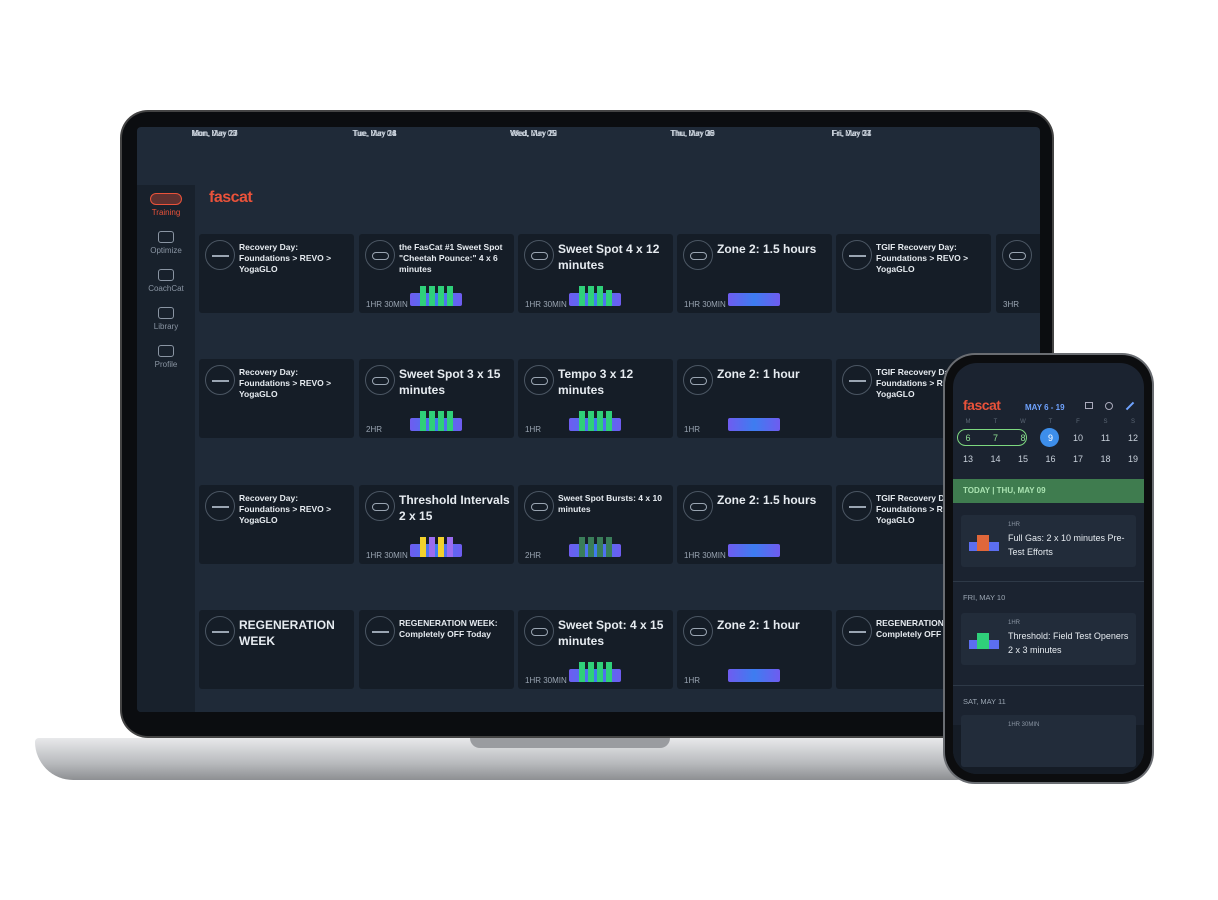 The height and width of the screenshot is (900, 1218). I want to click on date-range: MAY 6 - 19, so click(1045, 407).